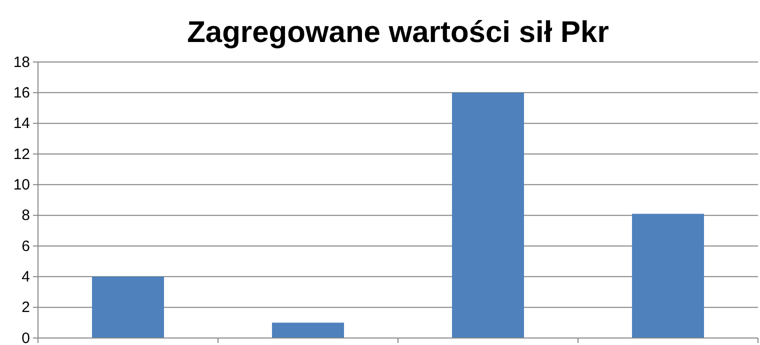  I want to click on y-tick-label: 8, so click(26, 215).